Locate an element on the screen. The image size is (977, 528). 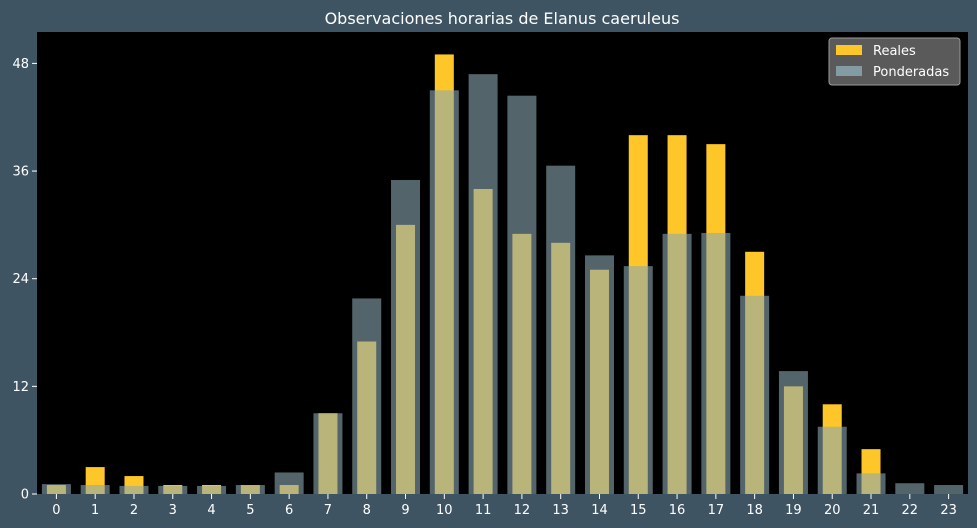
legend-label-ponderadas: Ponderadas is located at coordinates (911, 72).